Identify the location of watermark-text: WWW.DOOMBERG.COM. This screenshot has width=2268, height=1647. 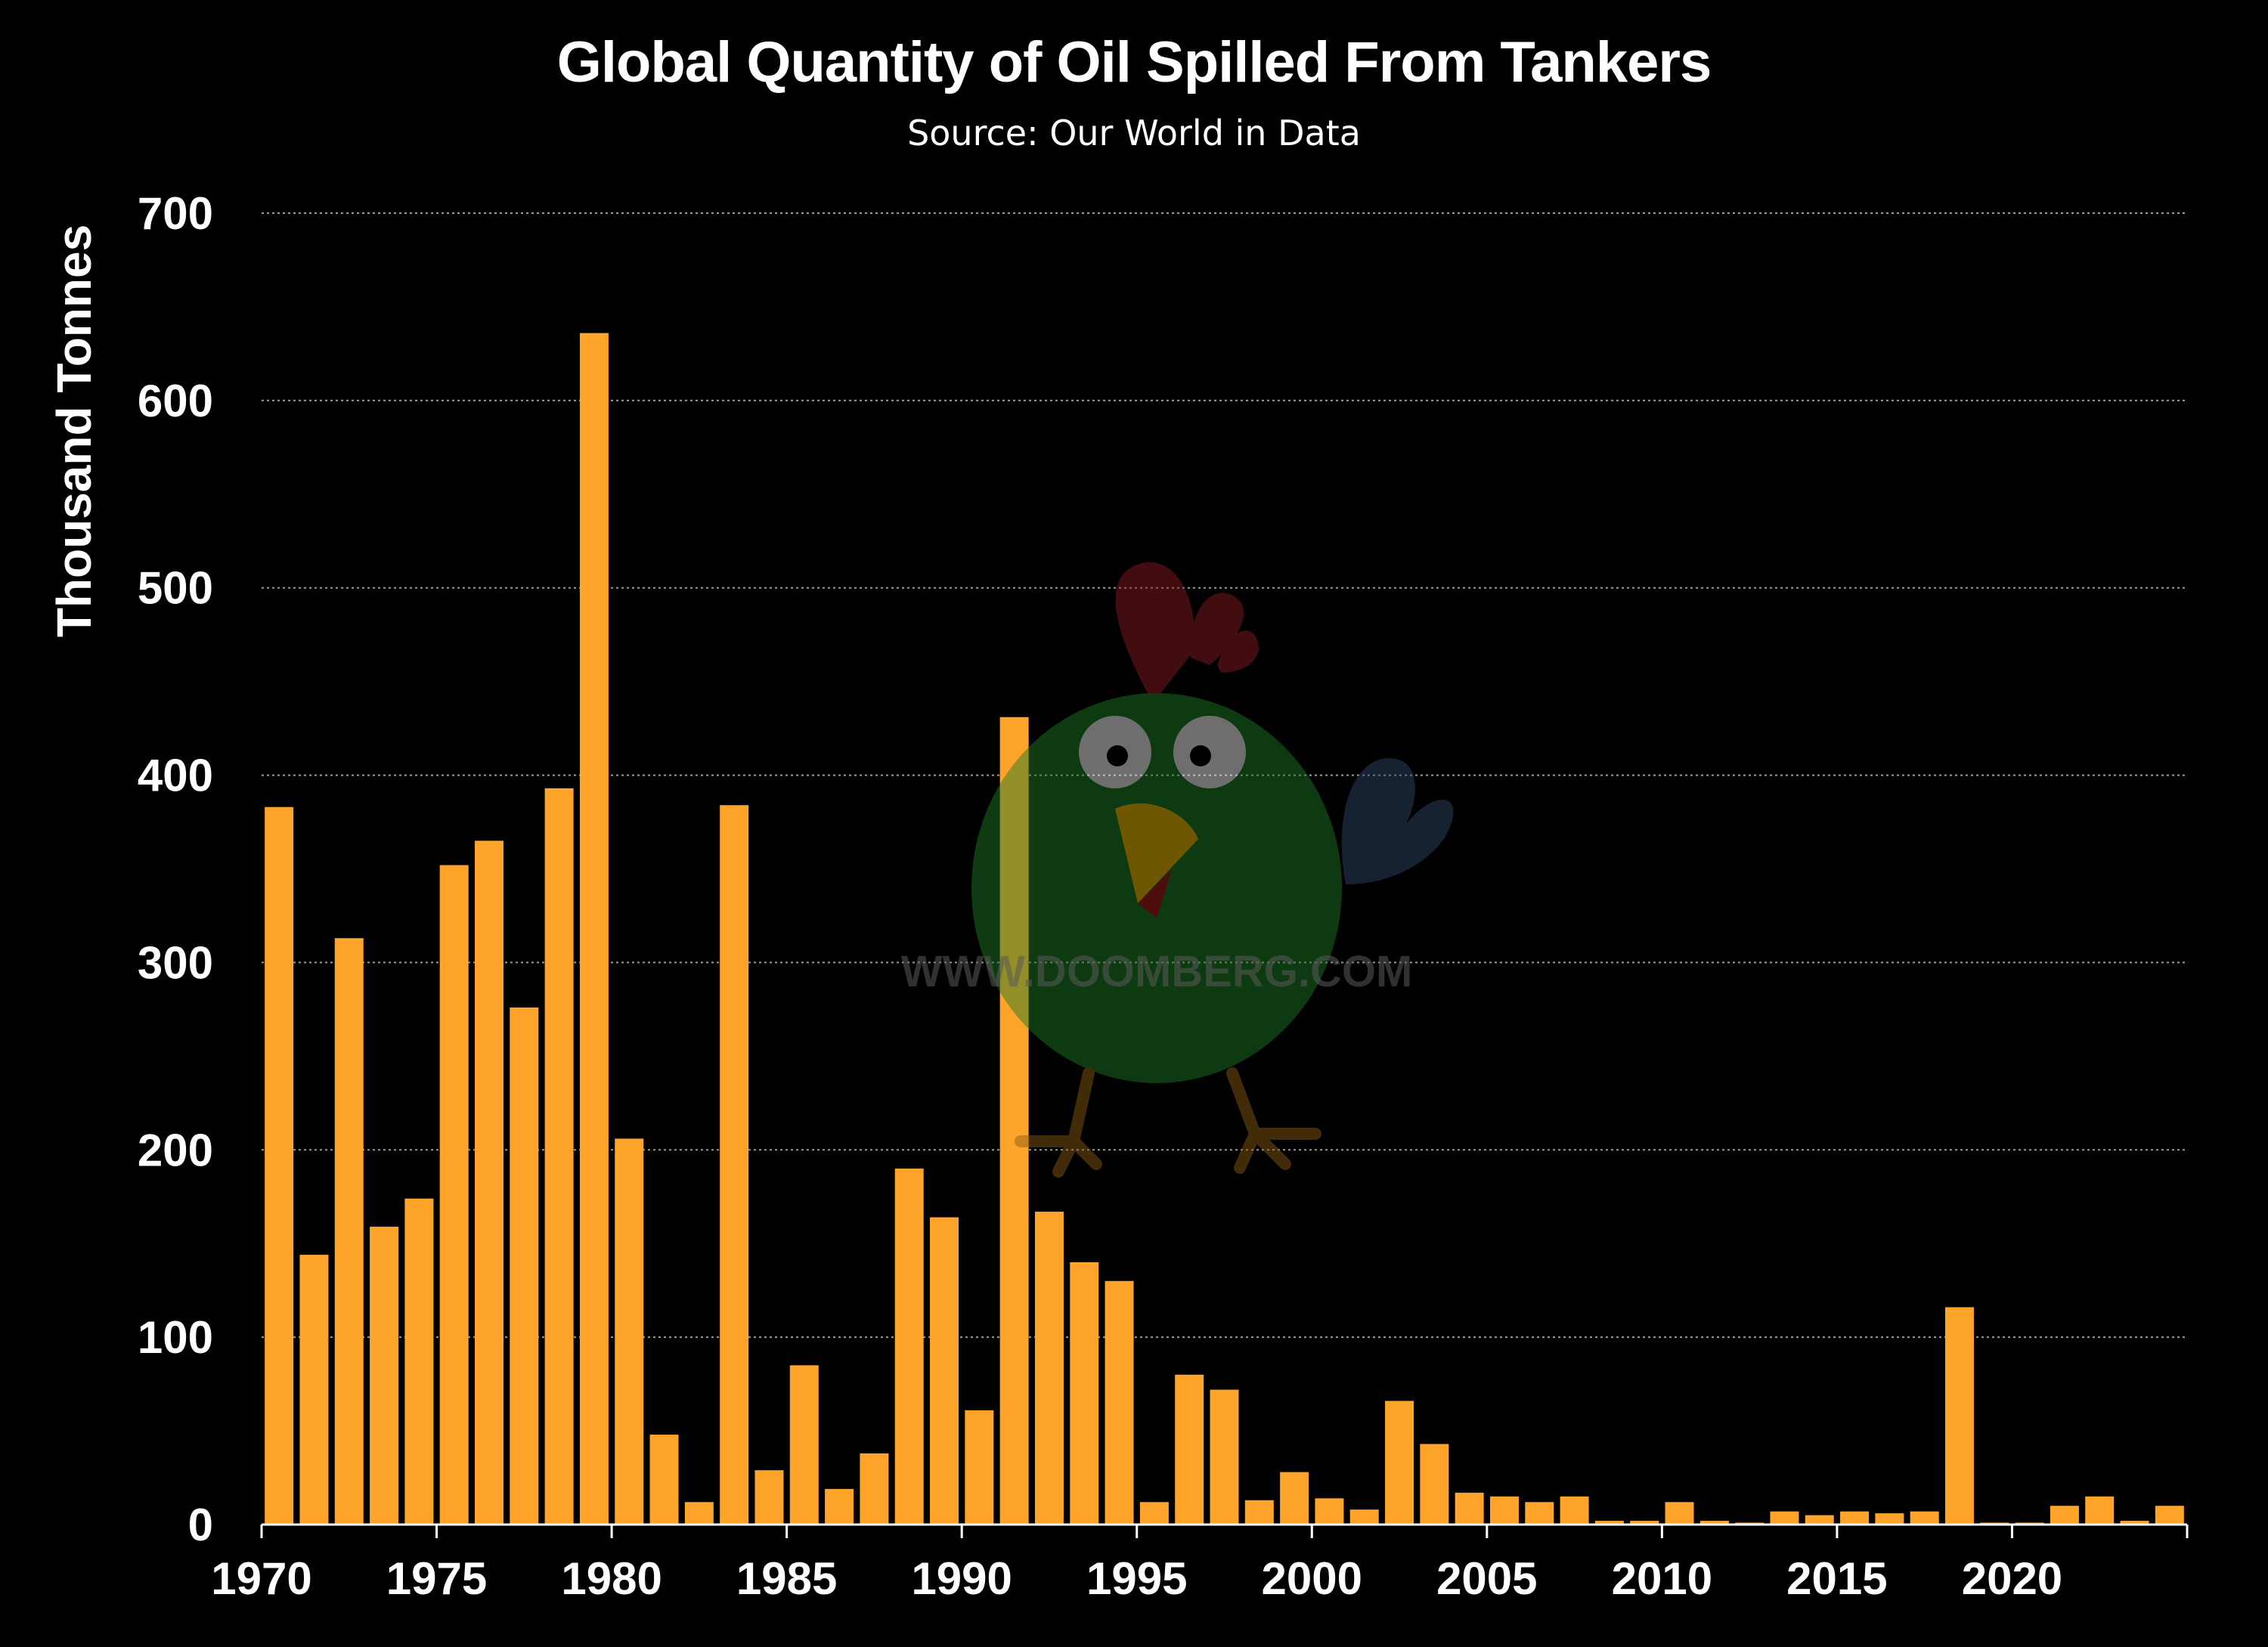
(1157, 971).